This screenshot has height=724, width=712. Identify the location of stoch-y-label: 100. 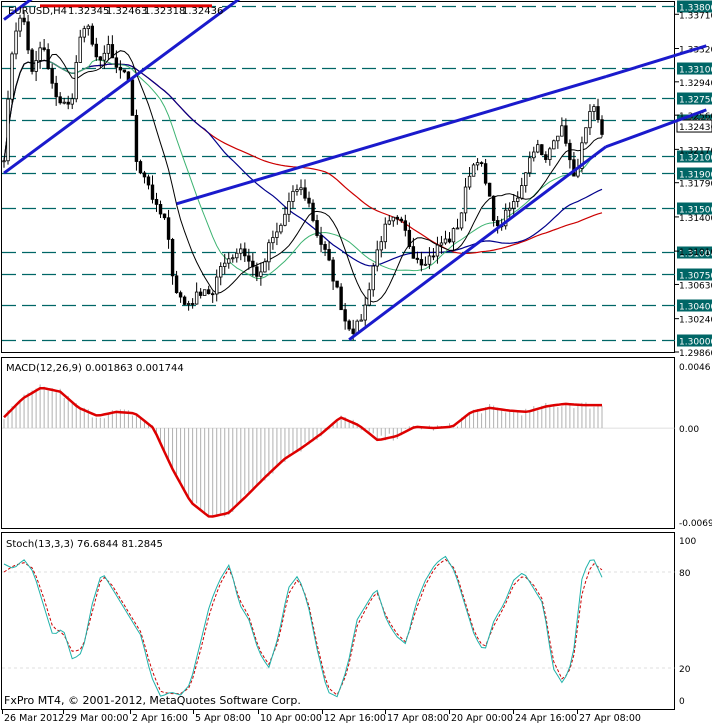
(687, 542).